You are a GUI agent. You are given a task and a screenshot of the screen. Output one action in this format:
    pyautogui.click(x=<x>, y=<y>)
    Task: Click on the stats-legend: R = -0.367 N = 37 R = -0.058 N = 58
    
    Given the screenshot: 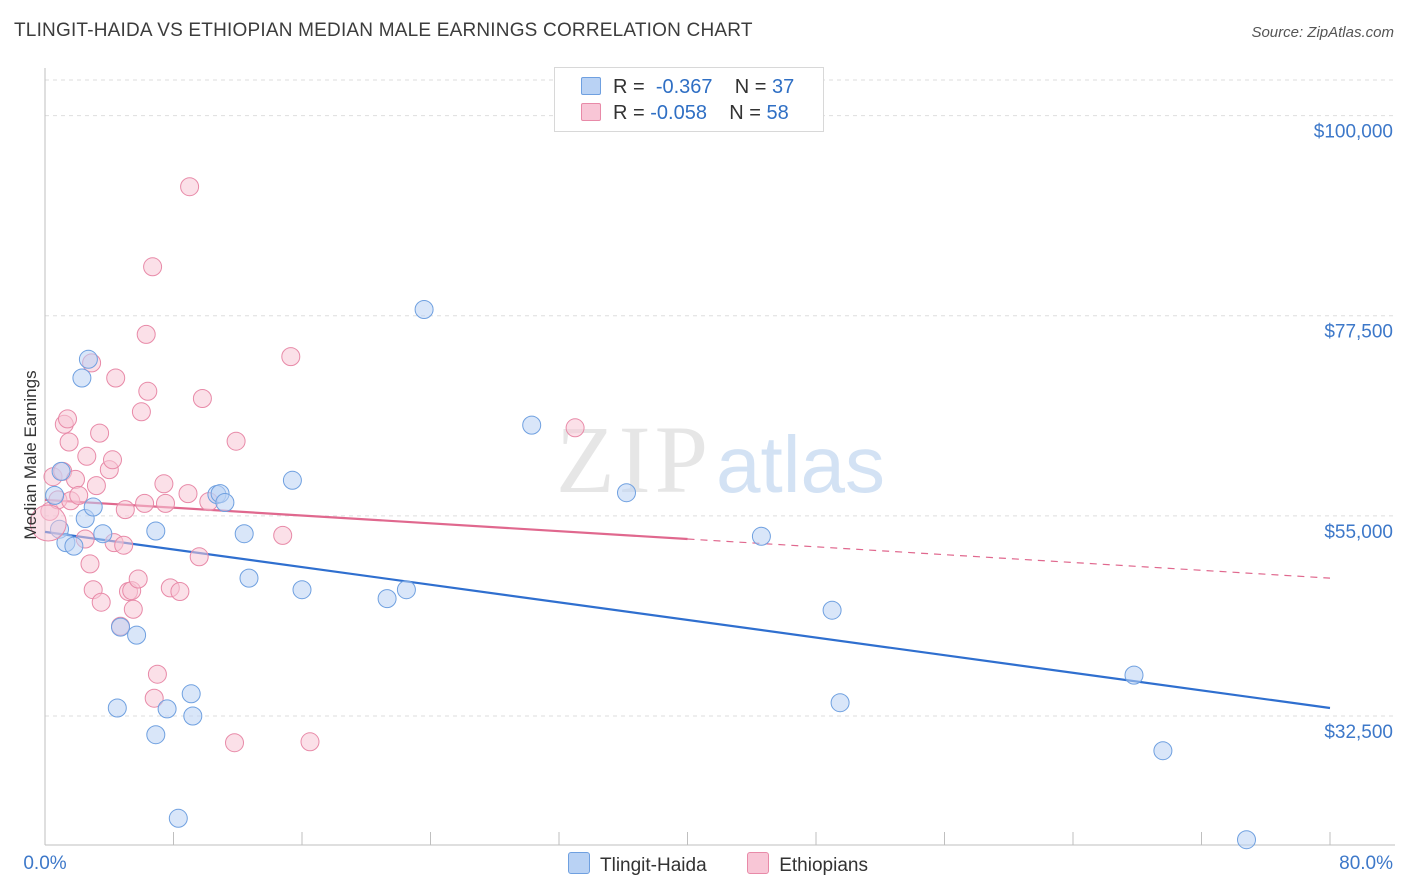 What is the action you would take?
    pyautogui.click(x=689, y=99)
    